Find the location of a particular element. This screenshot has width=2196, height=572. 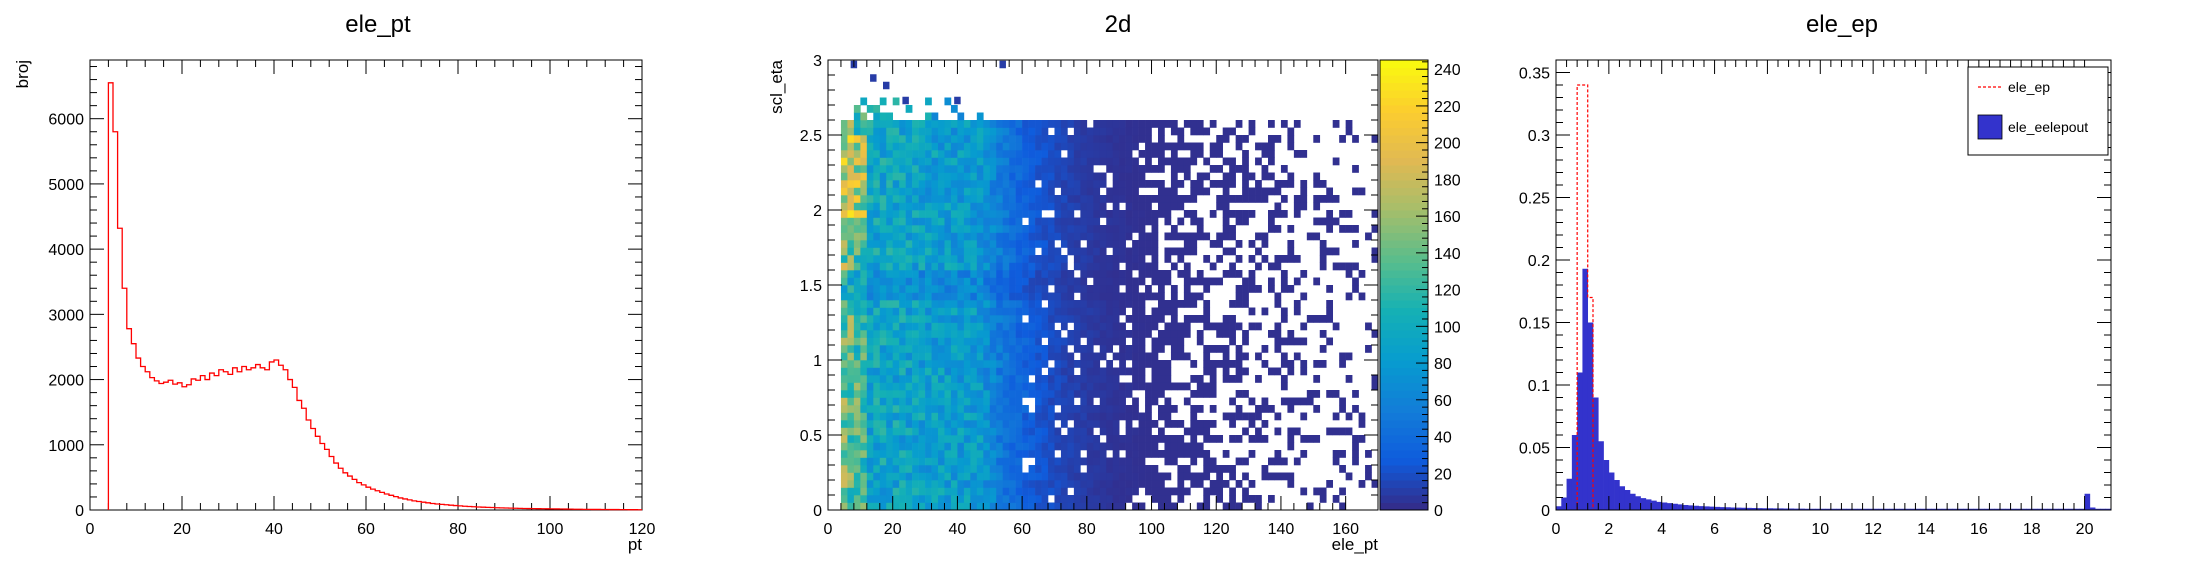

ele-ep-xtick-label: 14 is located at coordinates (1926, 529).